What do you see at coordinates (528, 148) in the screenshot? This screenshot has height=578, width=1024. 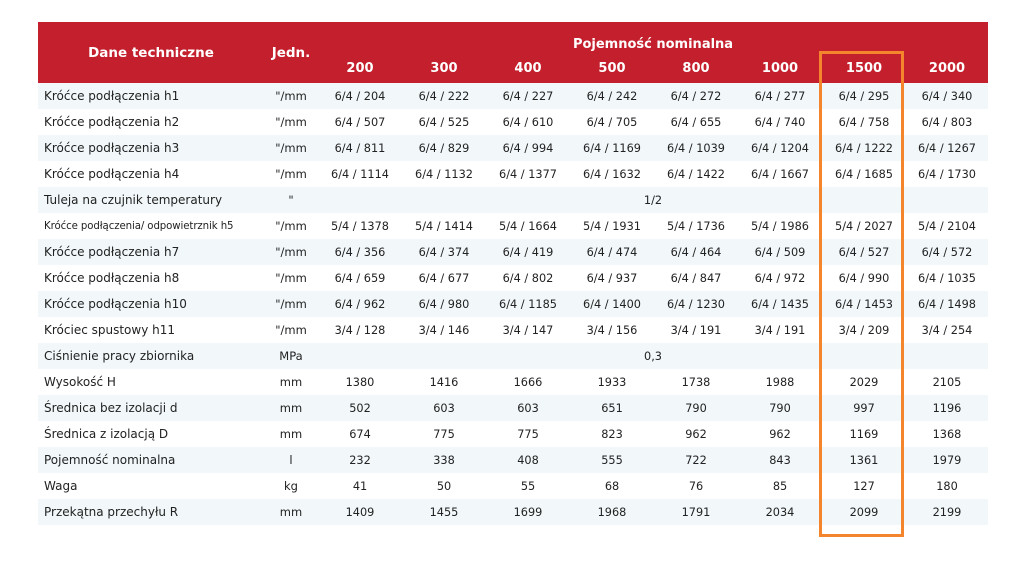 I see `value-cell: 6/4 / 994` at bounding box center [528, 148].